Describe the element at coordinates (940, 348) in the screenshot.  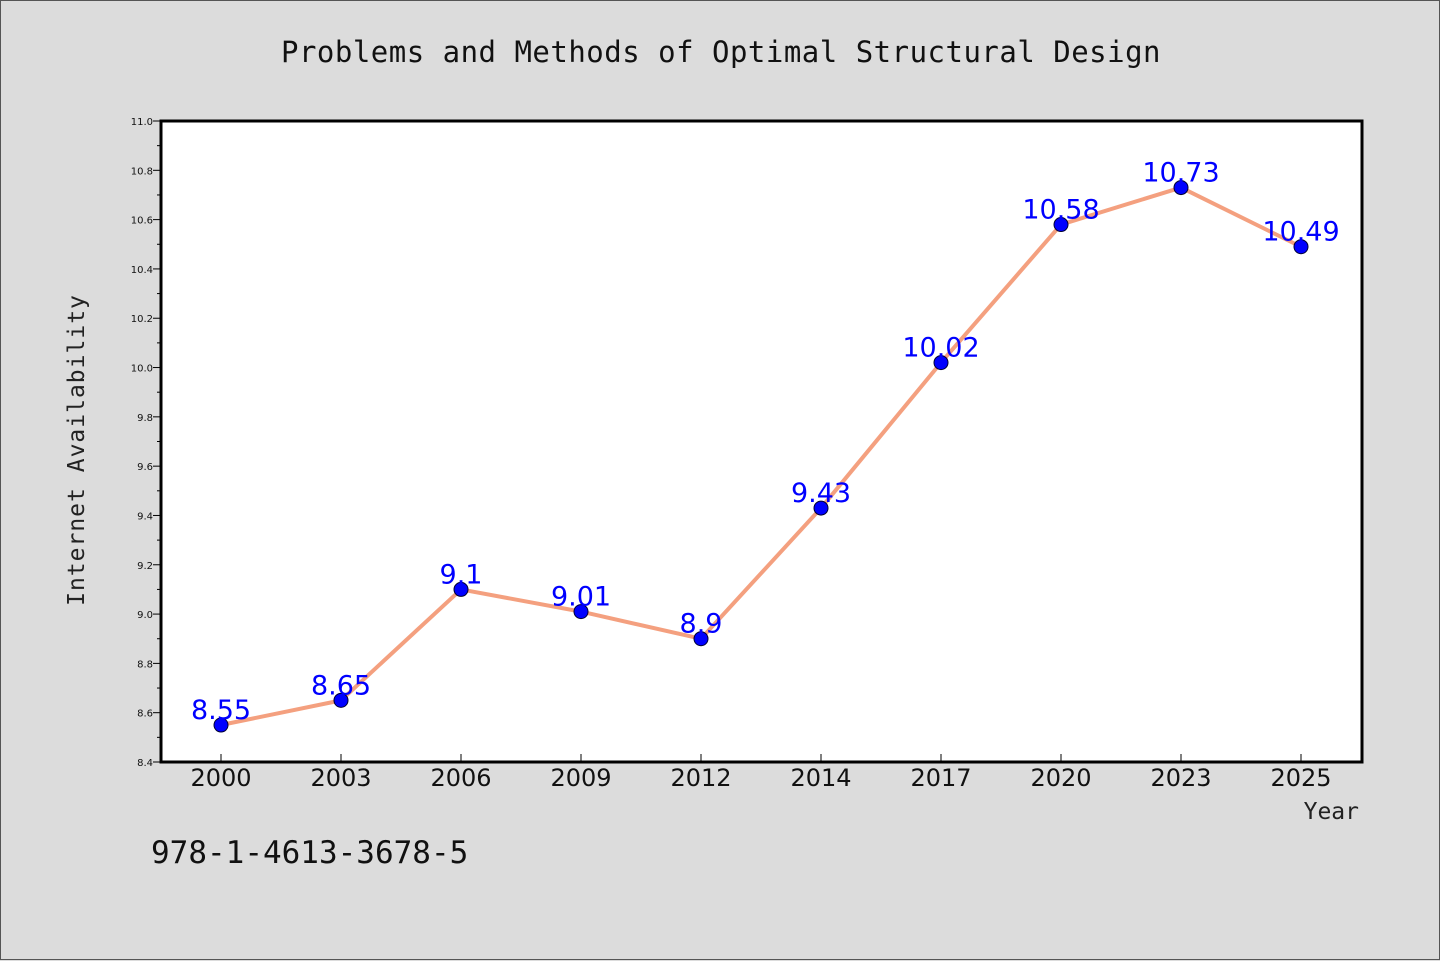
I see `data-label: 10.02` at that location.